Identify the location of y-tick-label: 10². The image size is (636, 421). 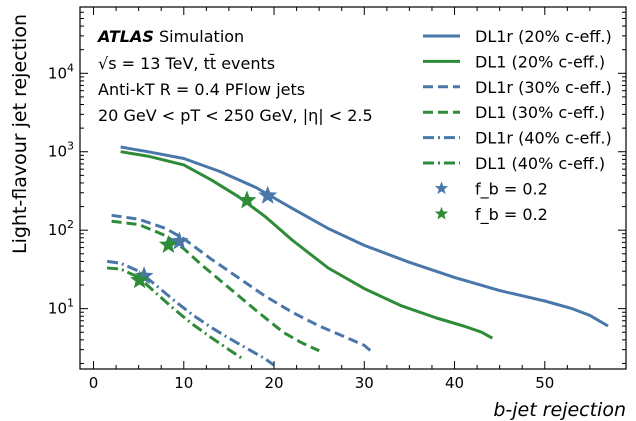
(61, 228).